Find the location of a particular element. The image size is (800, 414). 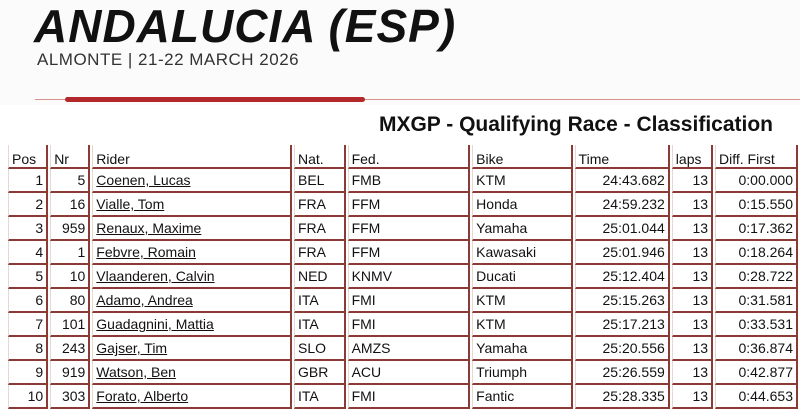

rider-link: Guadagnini, Mattia is located at coordinates (155, 324).